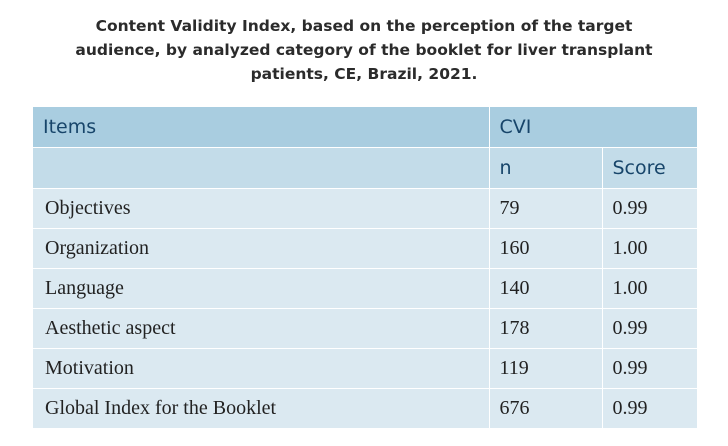 This screenshot has height=446, width=728. I want to click on item-cell: Motivation, so click(261, 368).